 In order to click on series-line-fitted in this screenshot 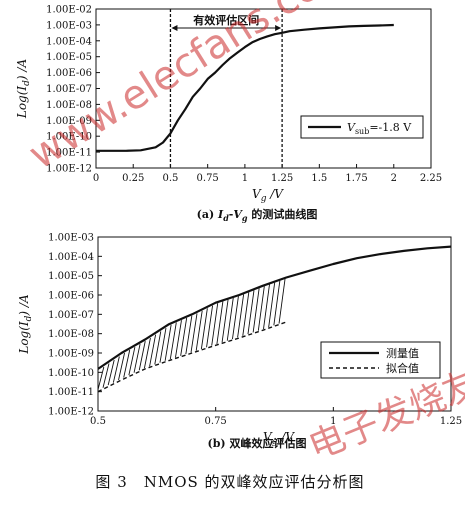, I will do `click(192, 357)`.